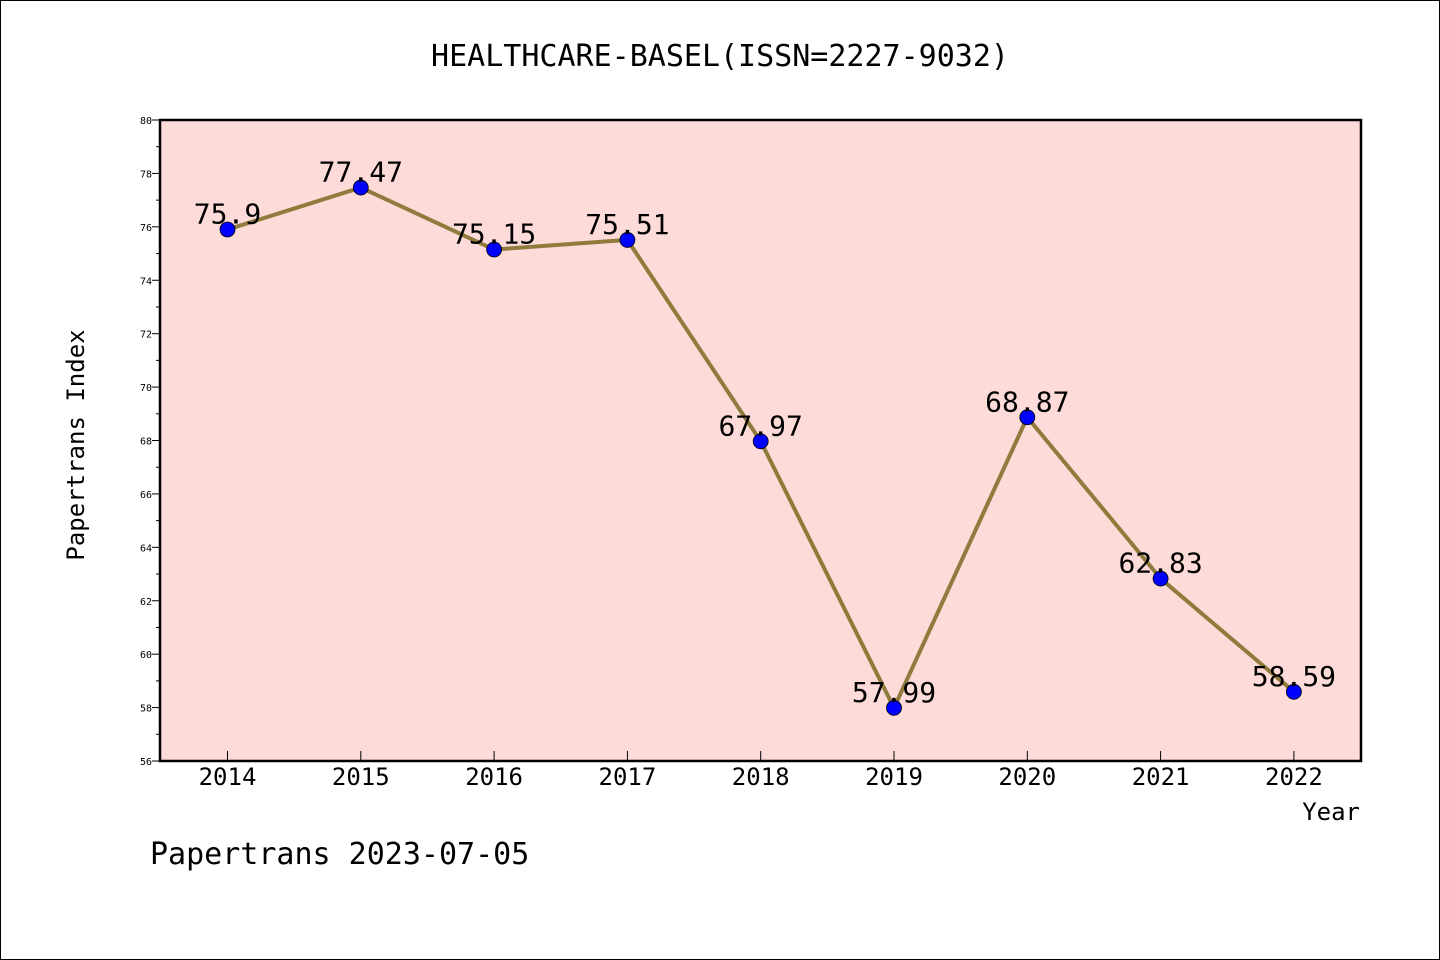 The height and width of the screenshot is (960, 1440). What do you see at coordinates (761, 777) in the screenshot?
I see `x-tick-label: 2018` at bounding box center [761, 777].